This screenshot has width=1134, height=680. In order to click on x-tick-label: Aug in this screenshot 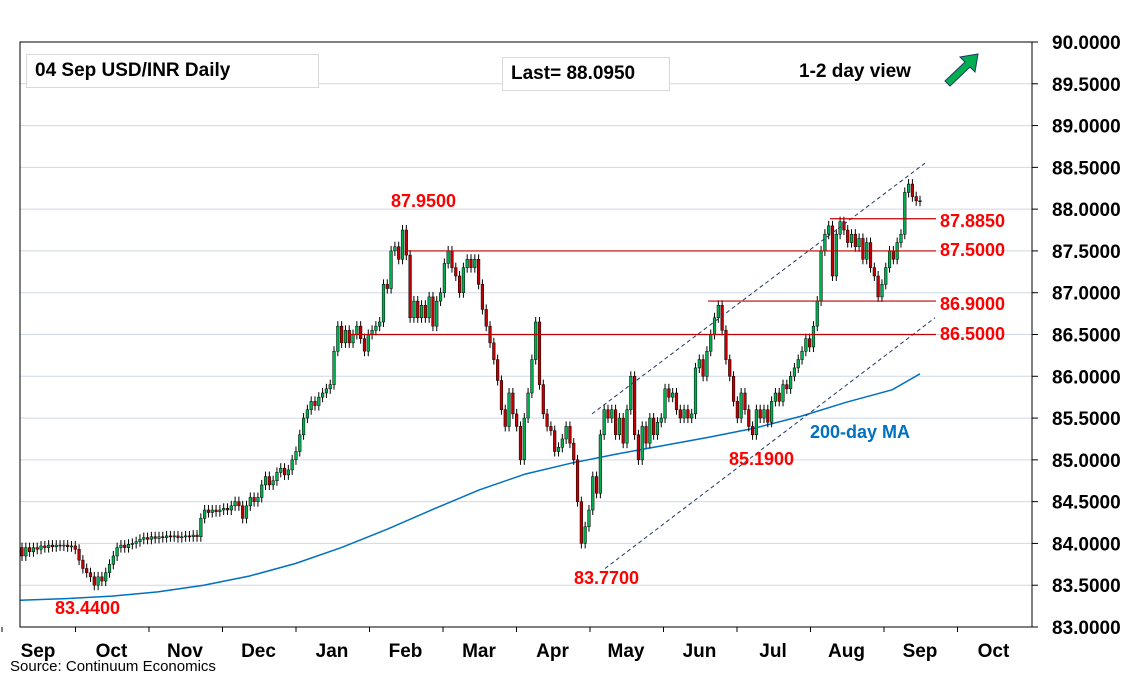, I will do `click(846, 651)`.